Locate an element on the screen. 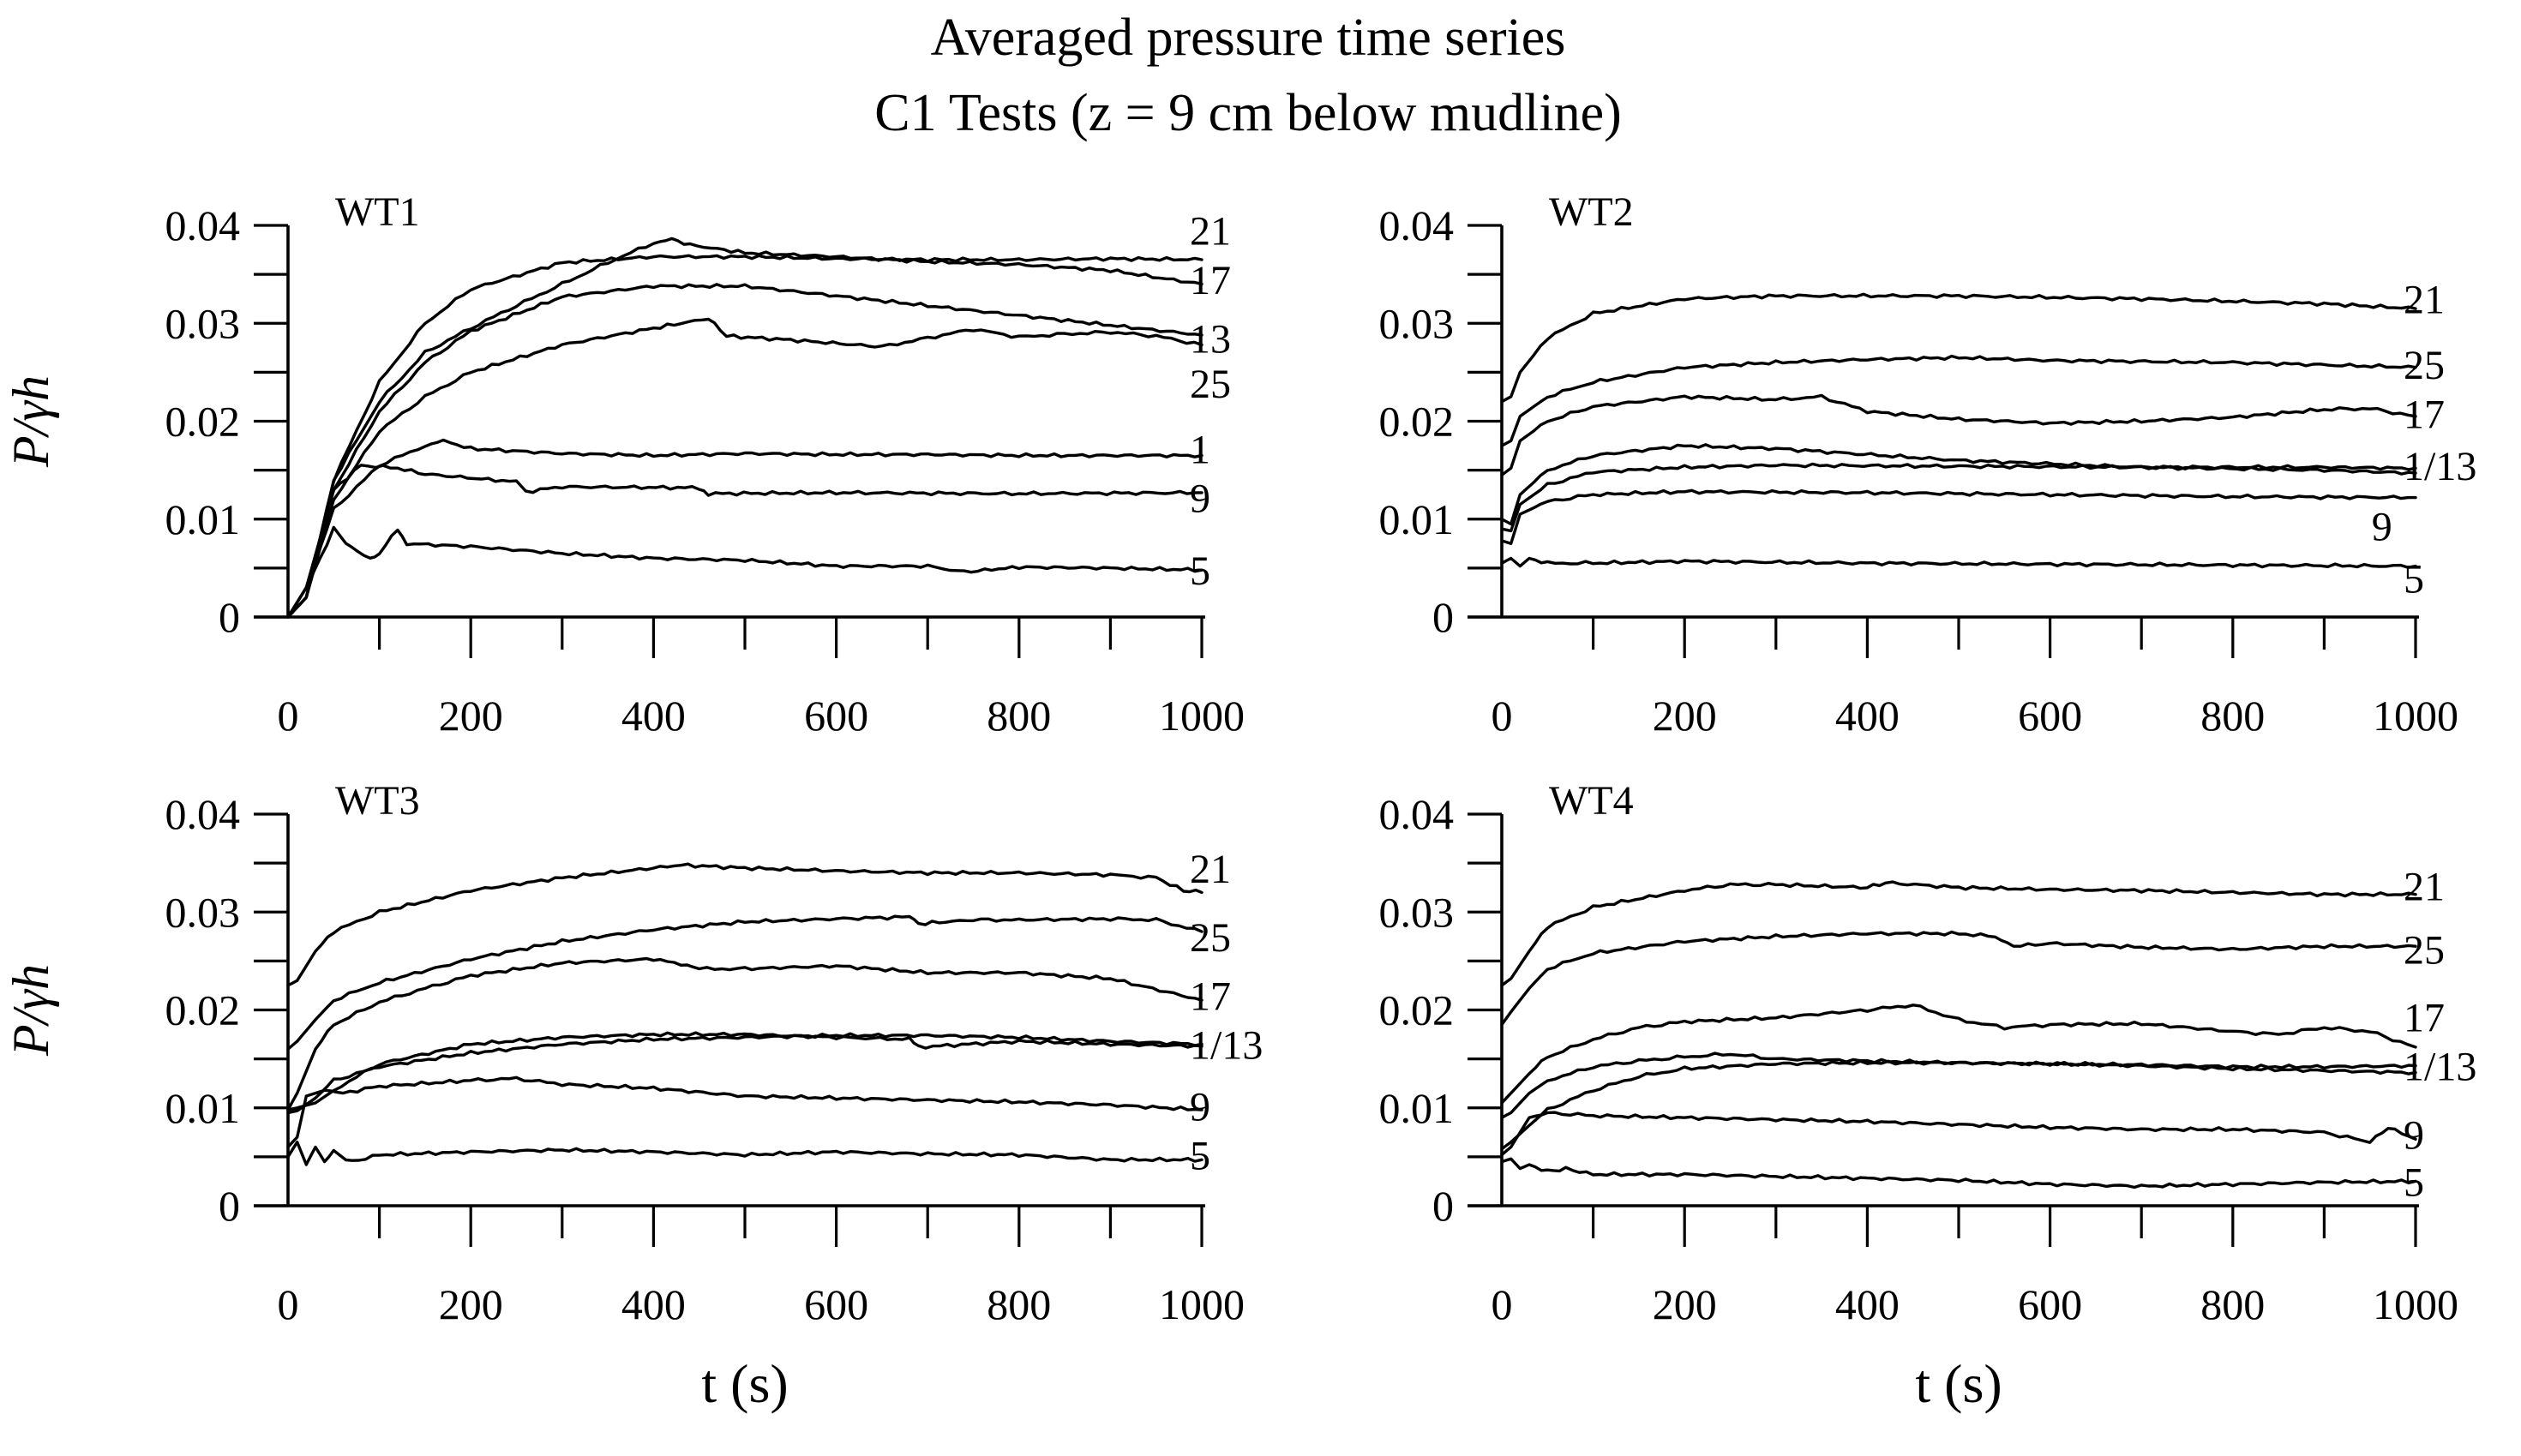 The width and height of the screenshot is (2521, 1456). x-axis-label: t (s) is located at coordinates (1958, 1384).